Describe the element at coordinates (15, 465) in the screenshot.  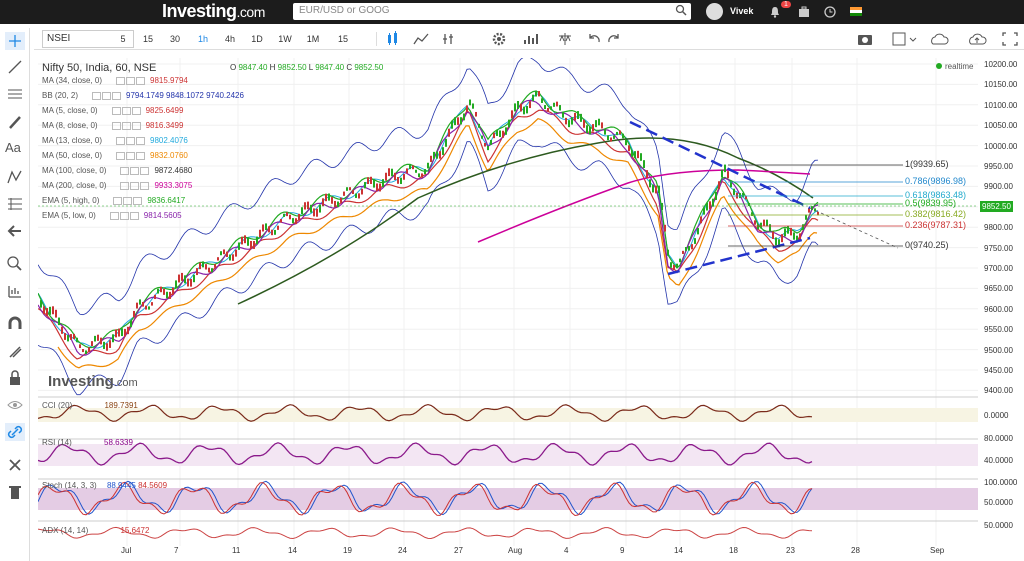
I see `tools-icon` at that location.